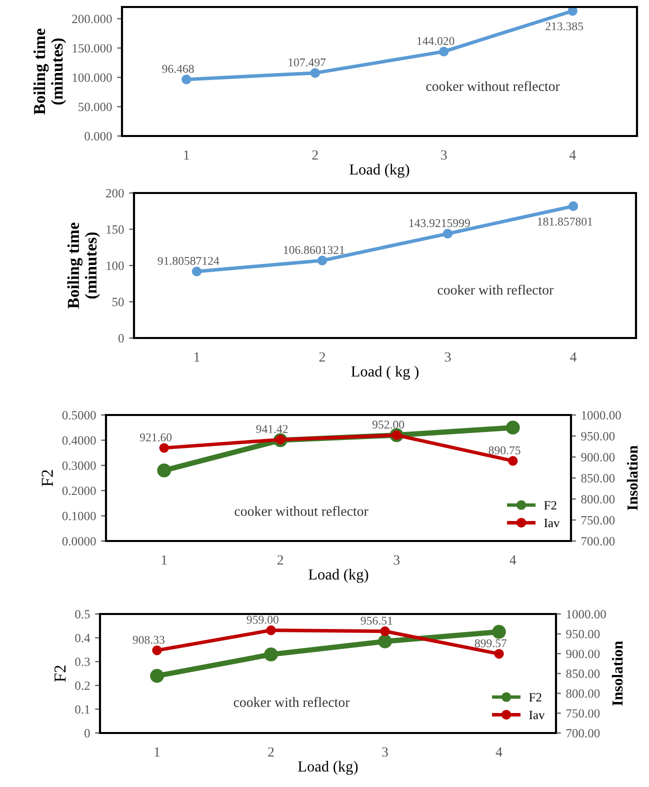 The height and width of the screenshot is (787, 649). What do you see at coordinates (490, 643) in the screenshot?
I see `data-label: 899.57` at bounding box center [490, 643].